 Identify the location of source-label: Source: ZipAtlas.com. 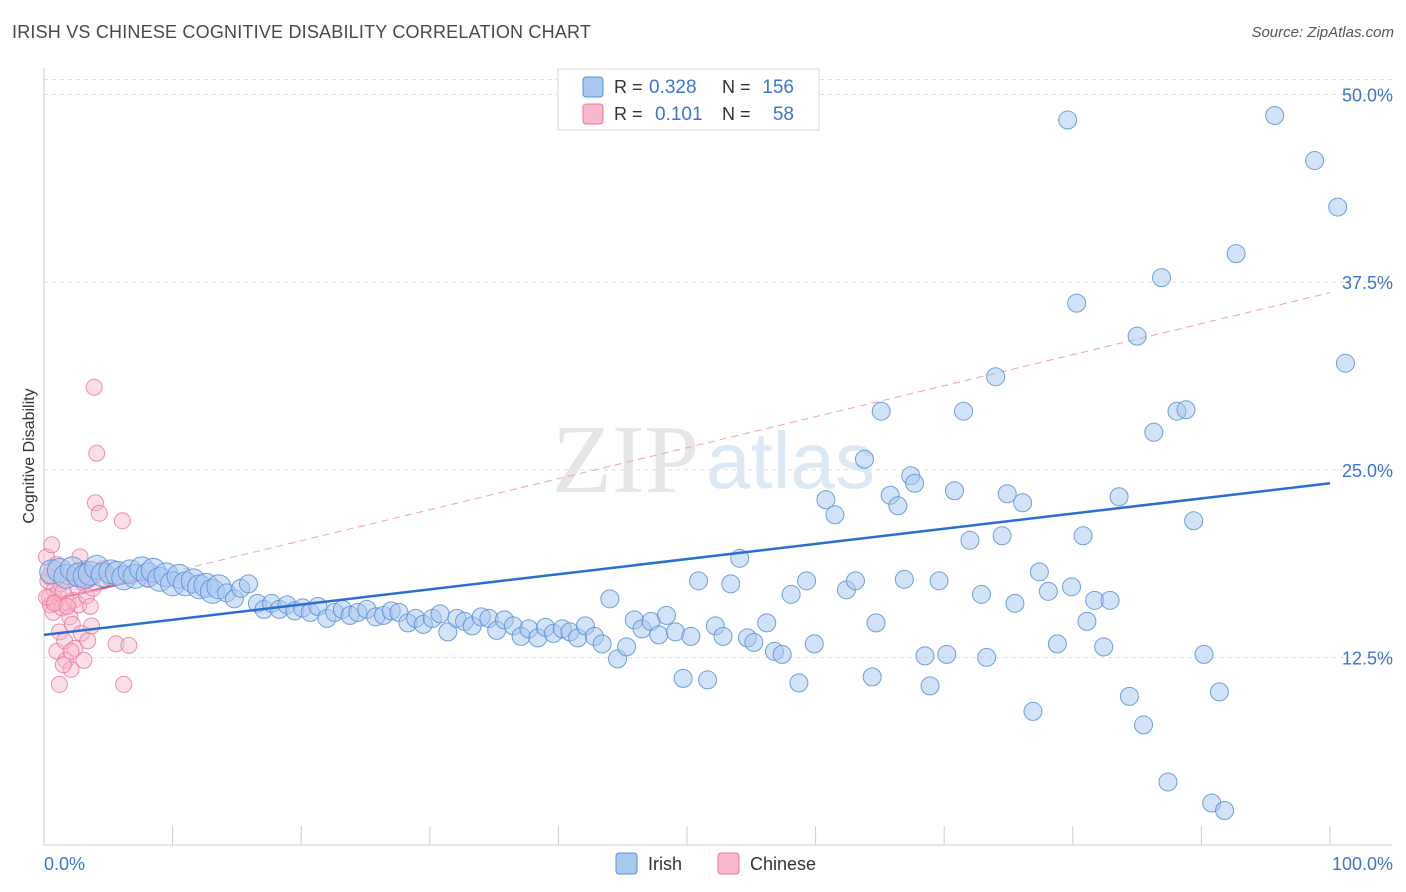
(1322, 32).